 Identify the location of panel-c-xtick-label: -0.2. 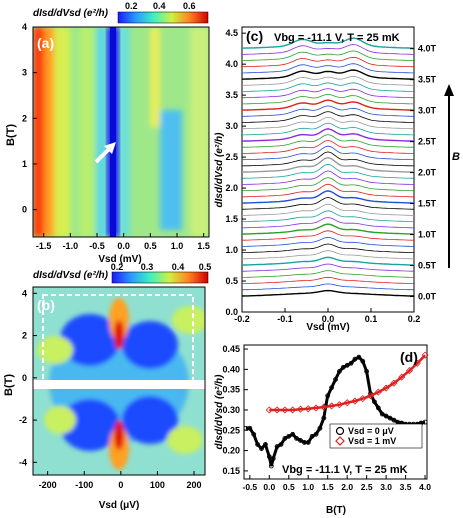
(242, 319).